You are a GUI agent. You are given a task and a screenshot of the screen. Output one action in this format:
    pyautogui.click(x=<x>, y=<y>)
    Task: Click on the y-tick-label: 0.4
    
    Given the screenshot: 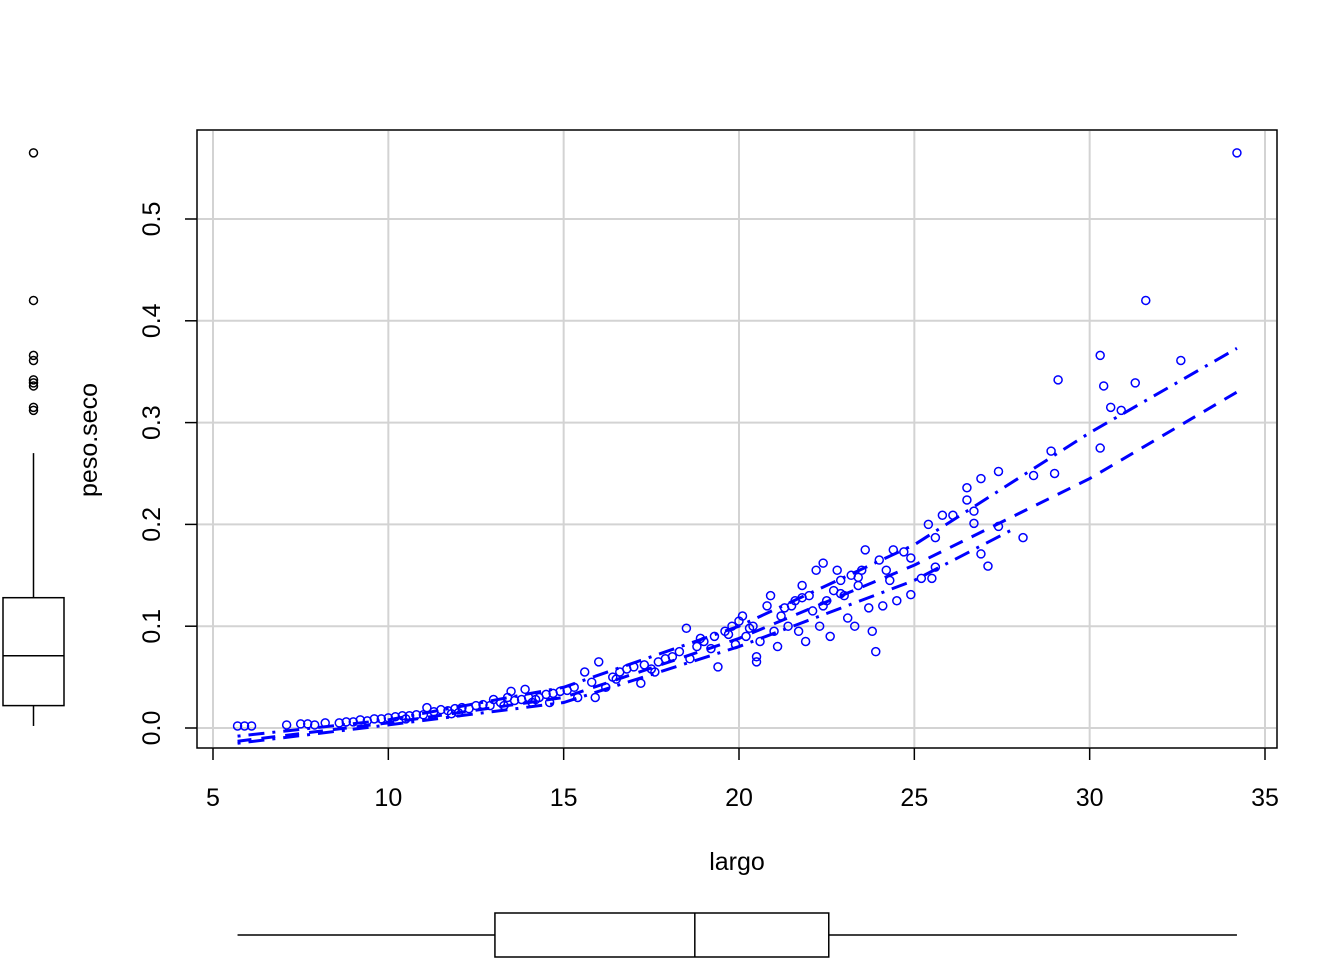 What is the action you would take?
    pyautogui.click(x=152, y=320)
    